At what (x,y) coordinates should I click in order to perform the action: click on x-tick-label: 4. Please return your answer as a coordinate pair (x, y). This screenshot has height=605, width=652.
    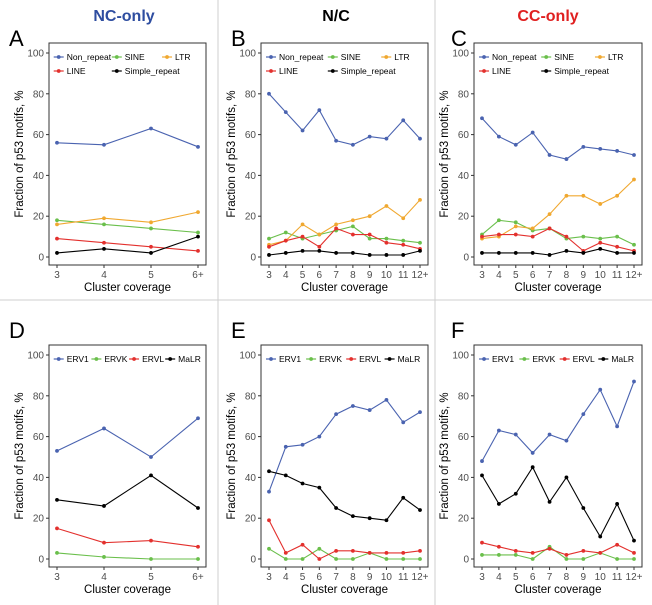
    Looking at the image, I should click on (286, 577).